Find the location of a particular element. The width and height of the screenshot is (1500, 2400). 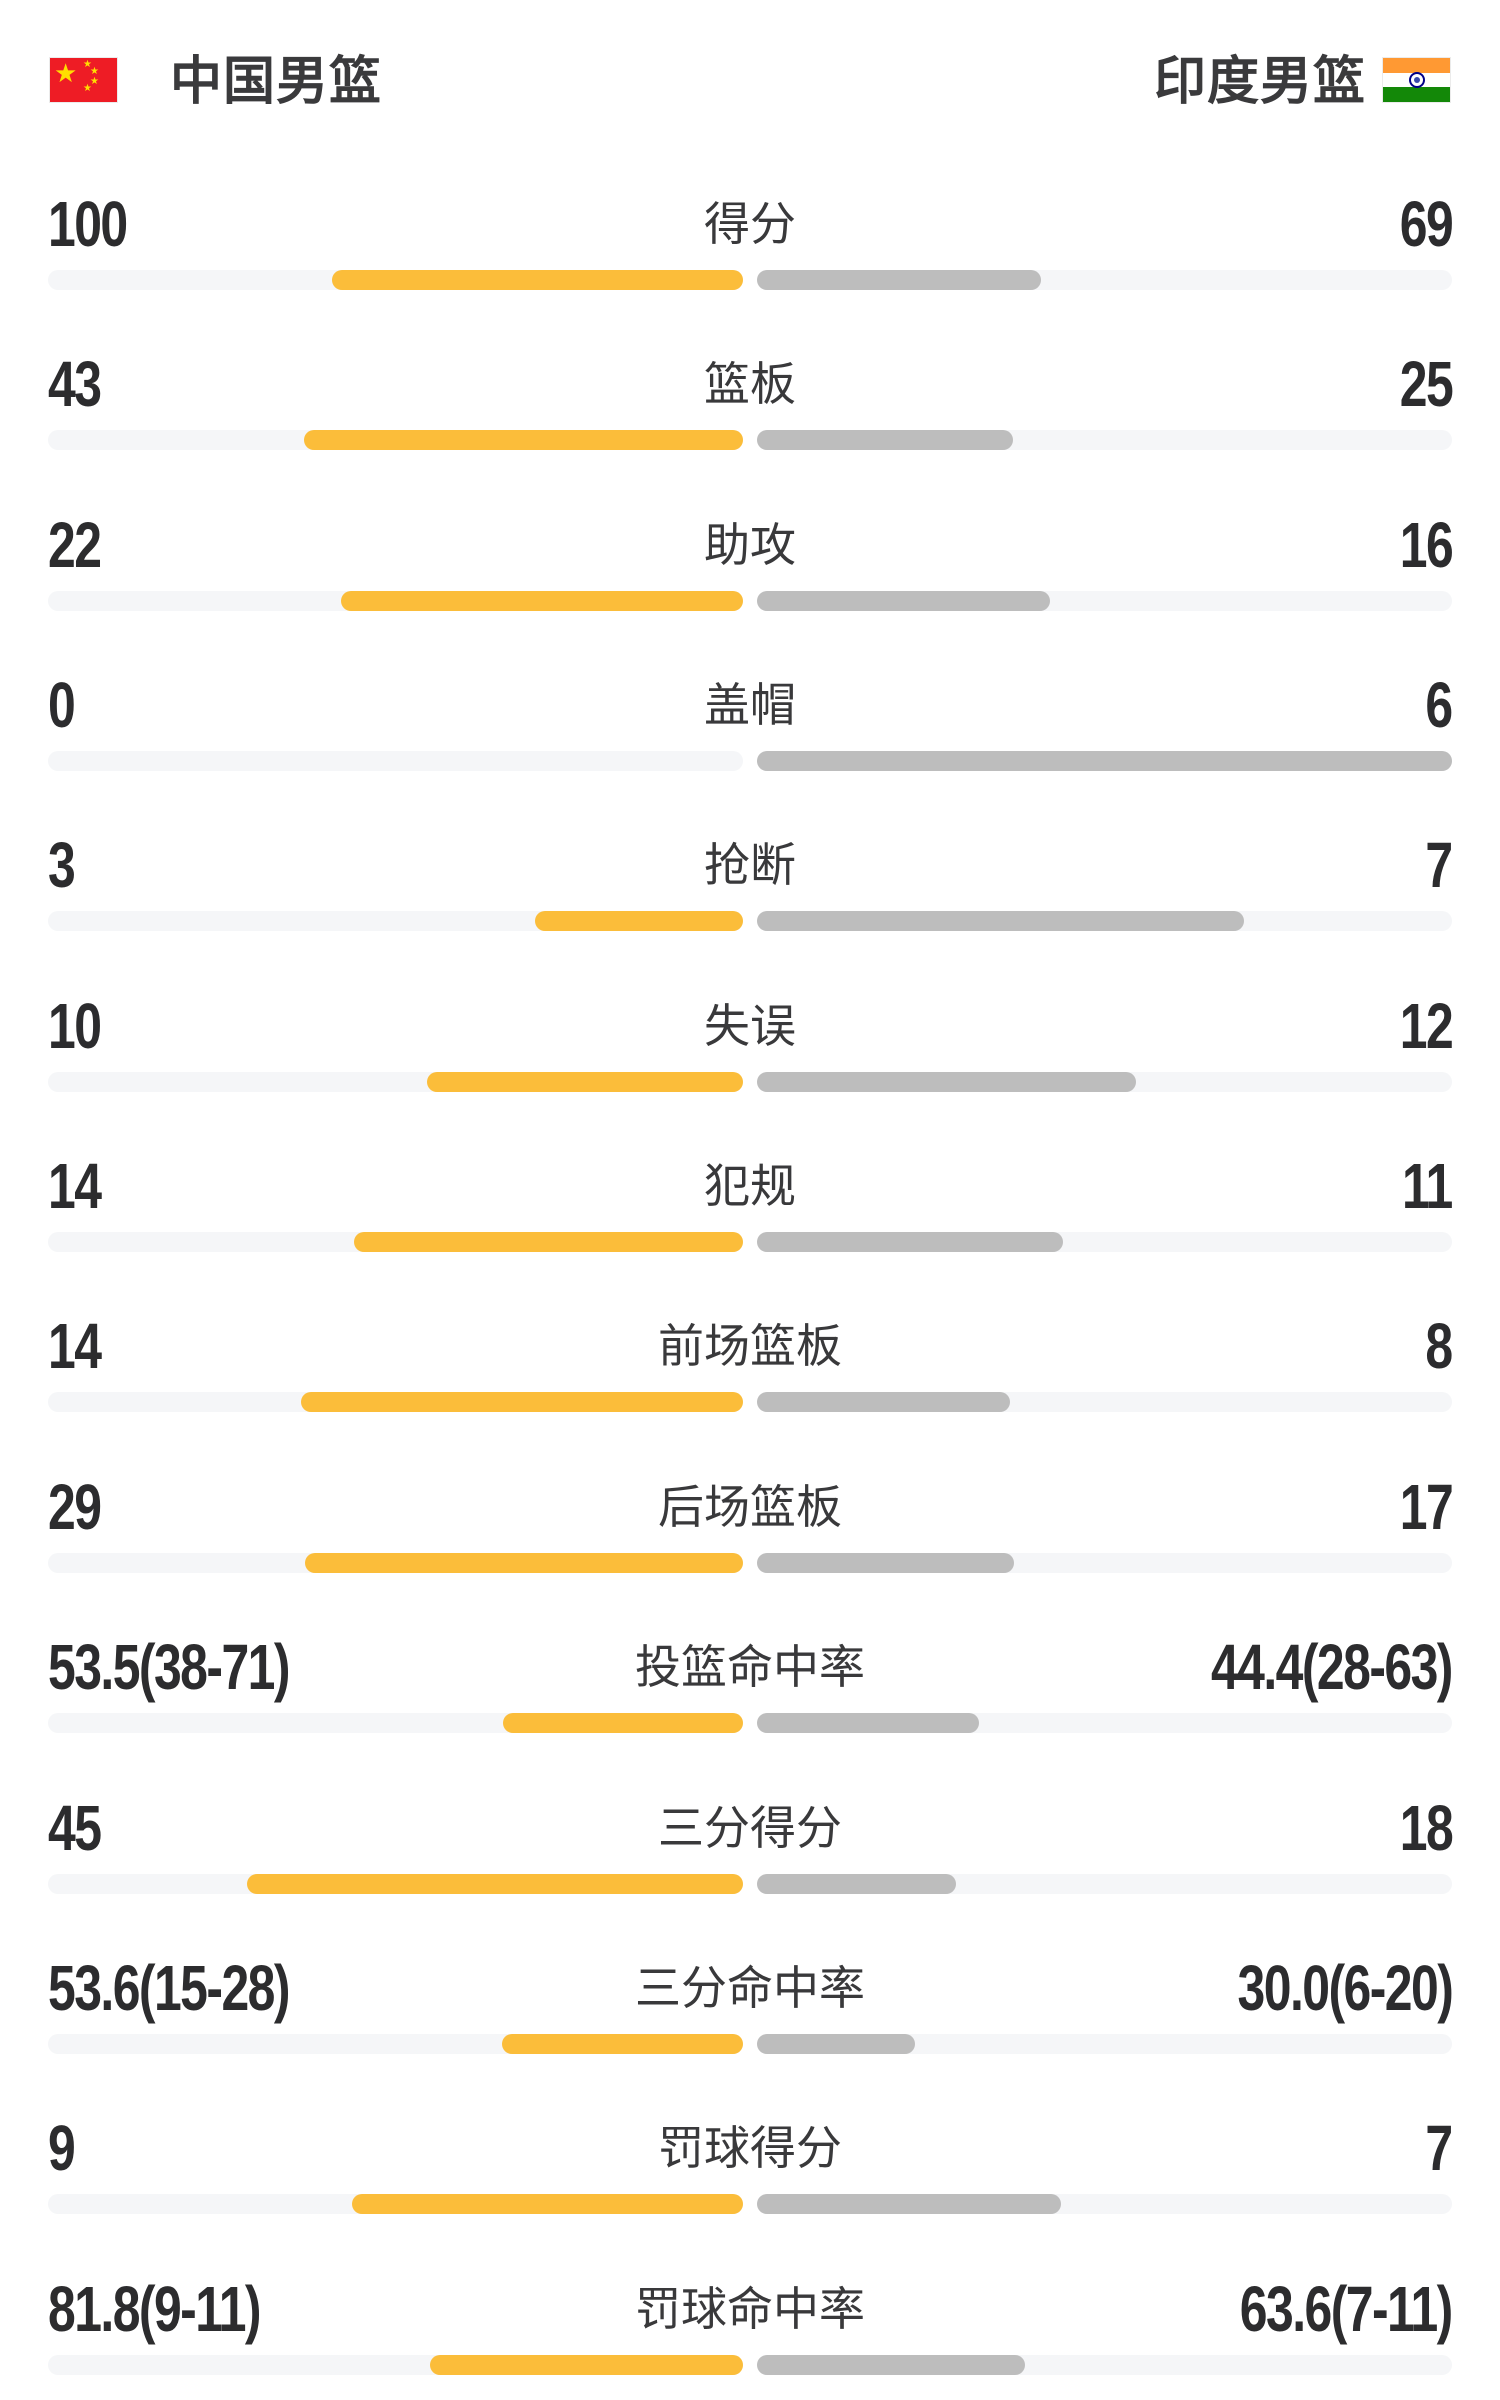

stat-row: 22 助攻 16 is located at coordinates (750, 563).